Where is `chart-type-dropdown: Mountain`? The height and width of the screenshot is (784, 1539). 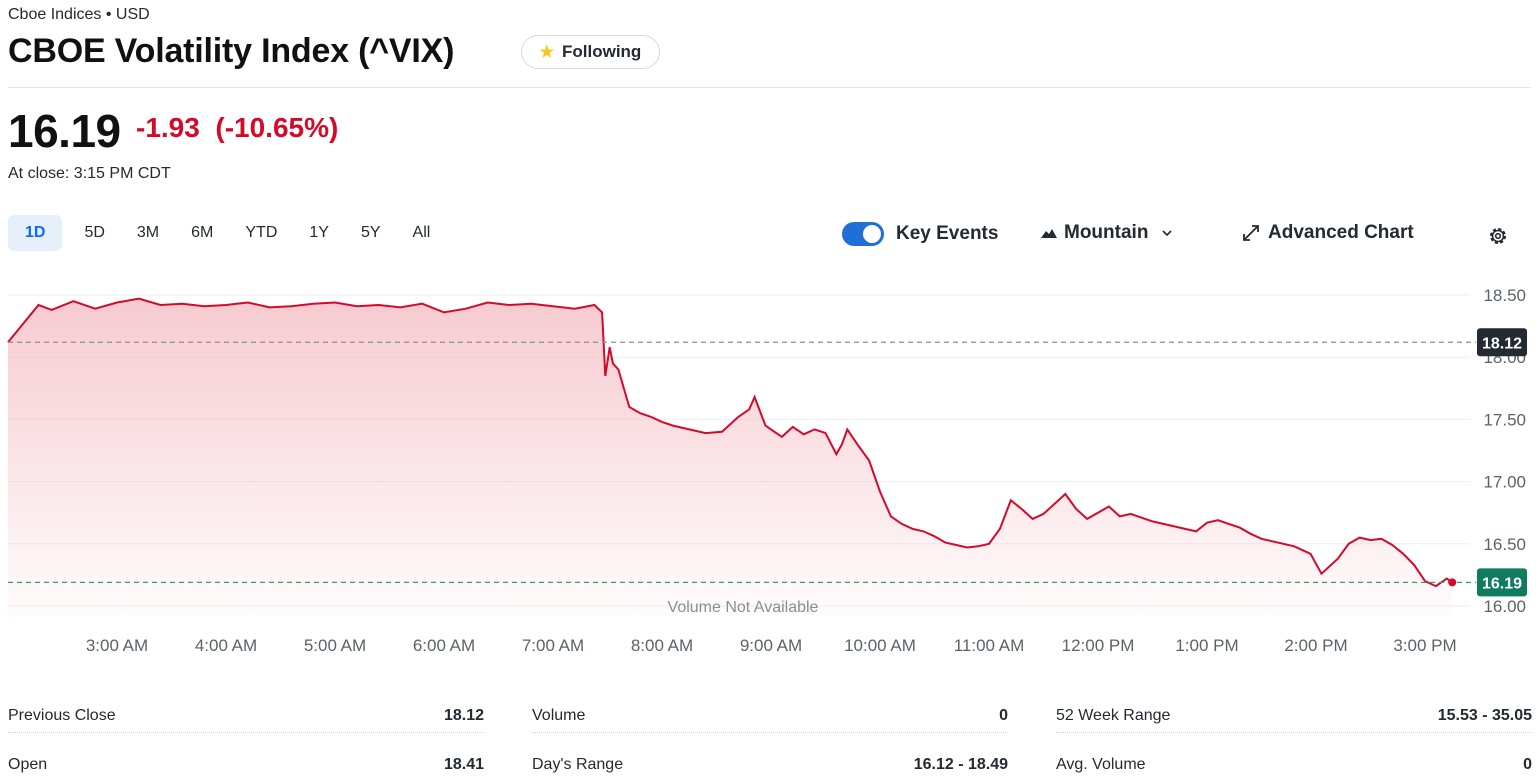 chart-type-dropdown: Mountain is located at coordinates (1107, 233).